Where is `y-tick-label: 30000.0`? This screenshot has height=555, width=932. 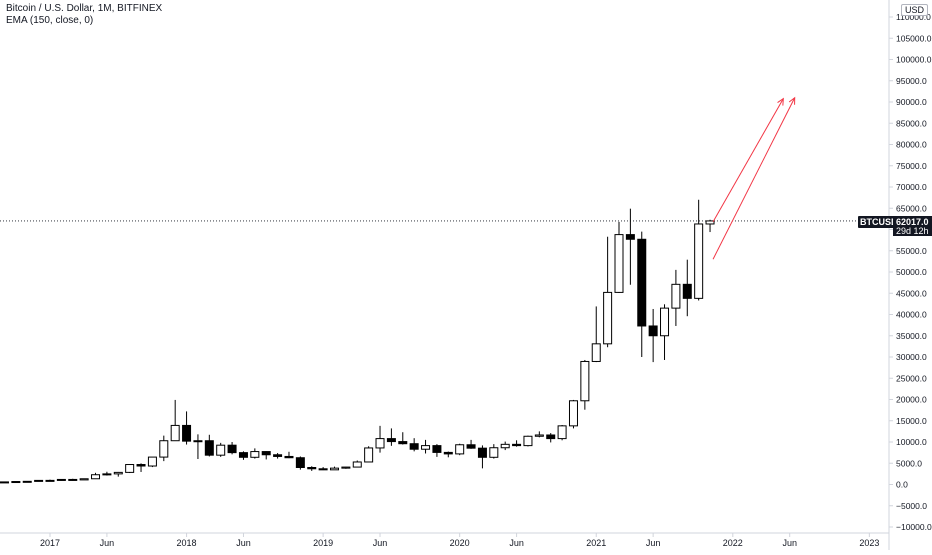
y-tick-label: 30000.0 is located at coordinates (911, 357).